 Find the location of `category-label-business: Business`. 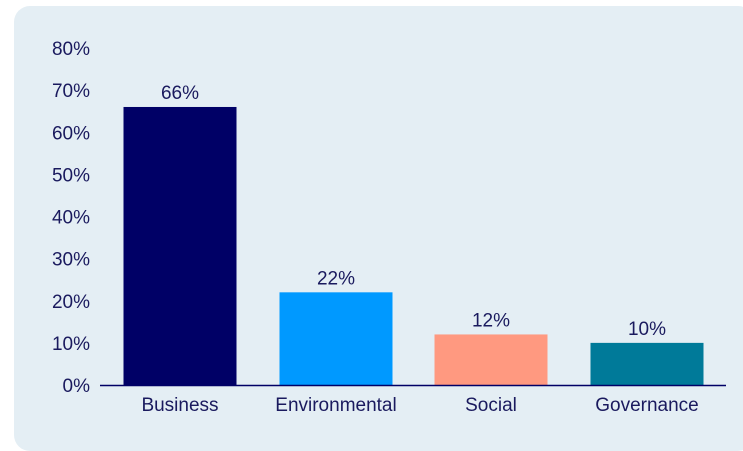

category-label-business: Business is located at coordinates (179, 405).